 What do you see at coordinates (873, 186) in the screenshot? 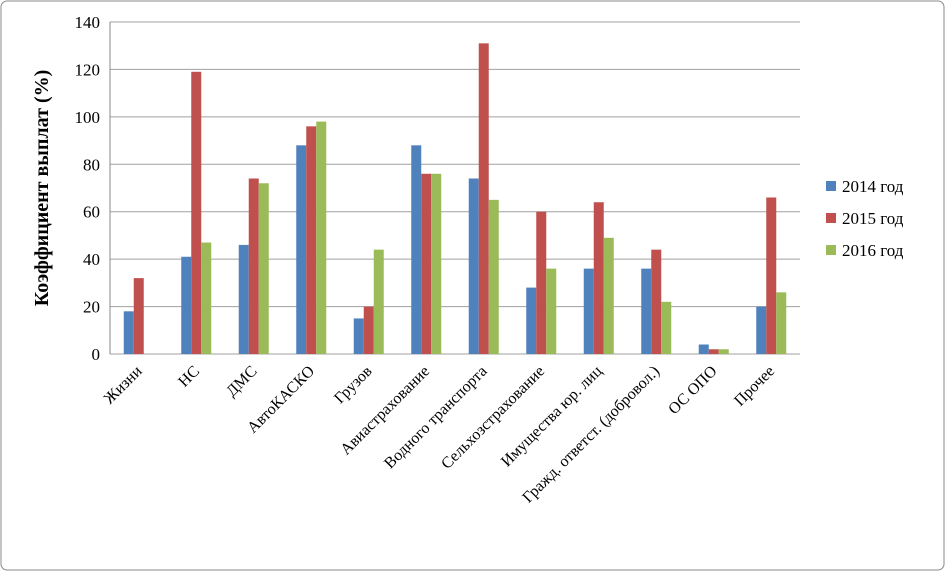
I see `legend-label: 2014 год` at bounding box center [873, 186].